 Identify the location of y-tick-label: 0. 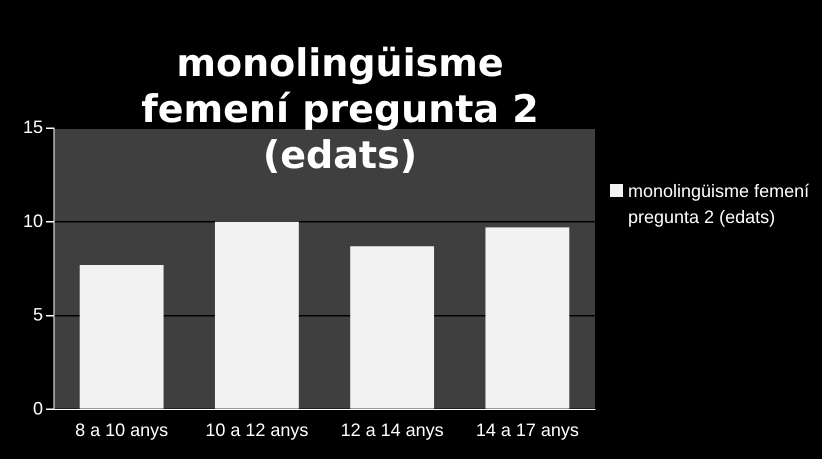
(38, 408).